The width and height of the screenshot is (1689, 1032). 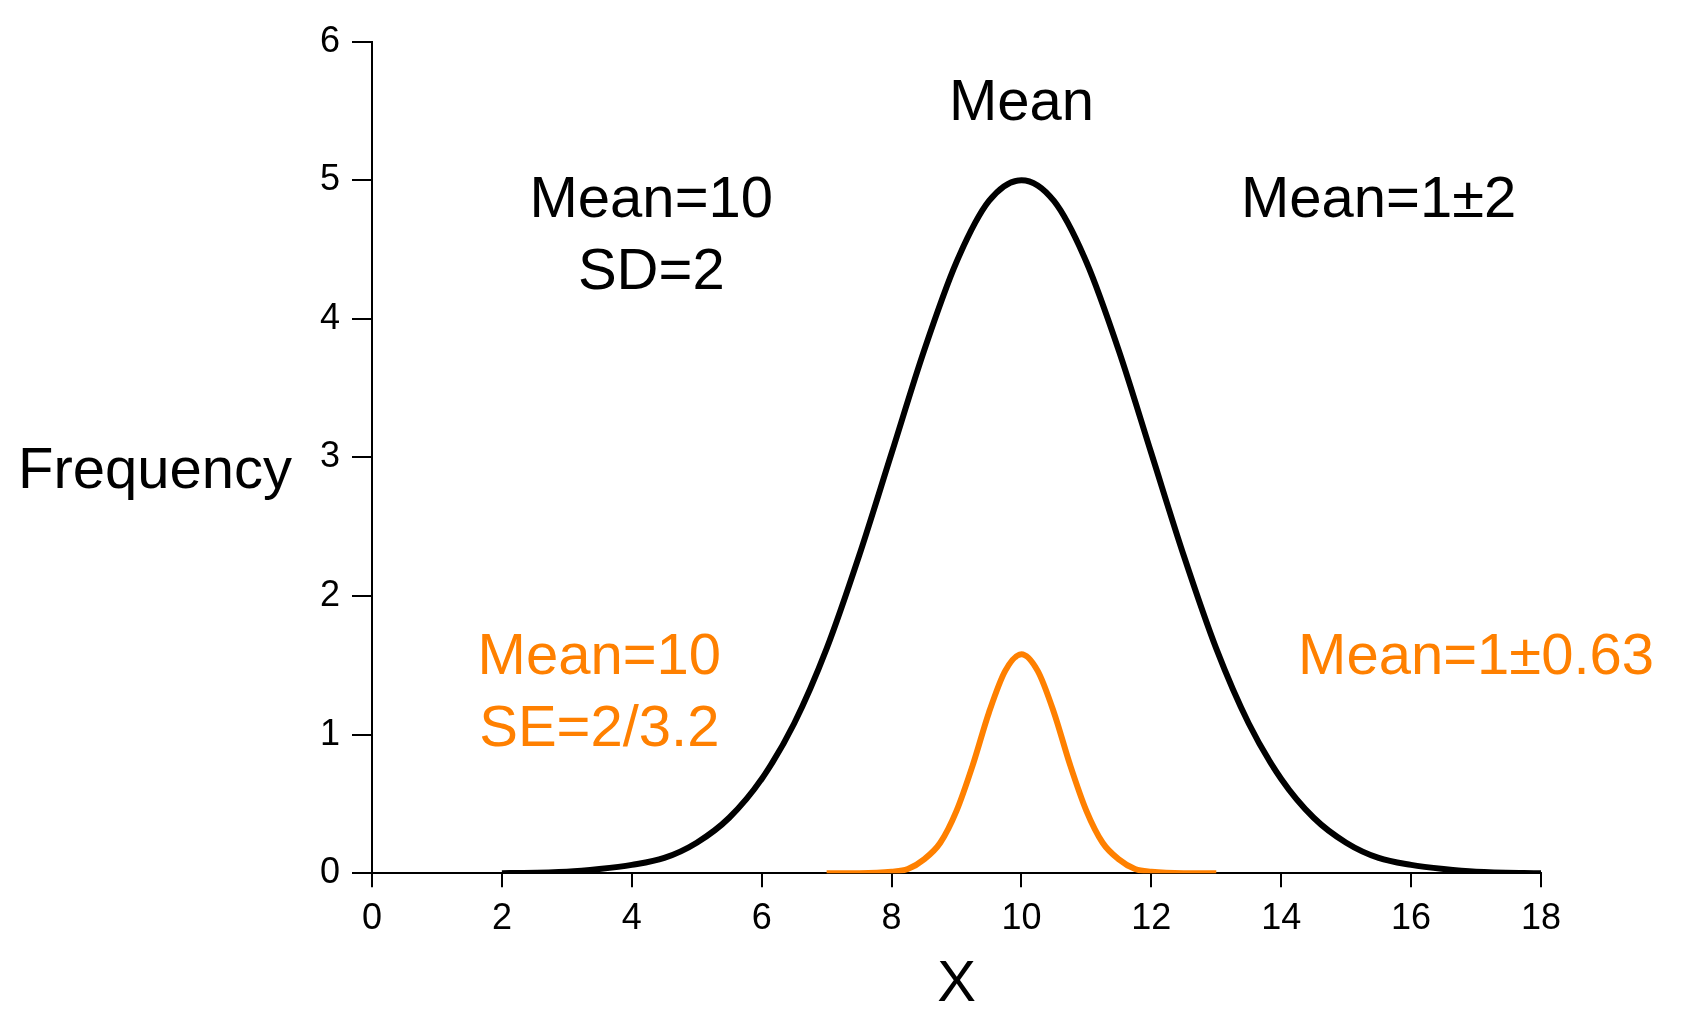 What do you see at coordinates (761, 916) in the screenshot?
I see `x-tick-label: 6` at bounding box center [761, 916].